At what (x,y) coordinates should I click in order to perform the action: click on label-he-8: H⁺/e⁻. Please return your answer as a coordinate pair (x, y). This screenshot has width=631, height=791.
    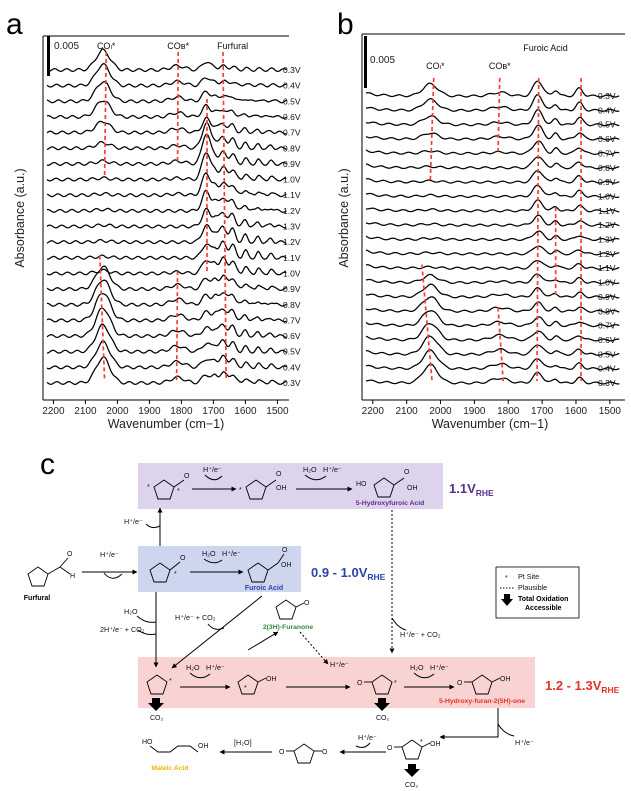
    Looking at the image, I should click on (439, 667).